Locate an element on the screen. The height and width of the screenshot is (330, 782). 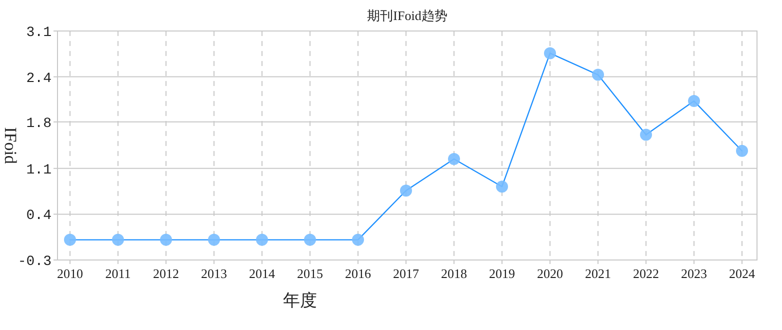
x-tick-label: 2019 is located at coordinates (502, 273).